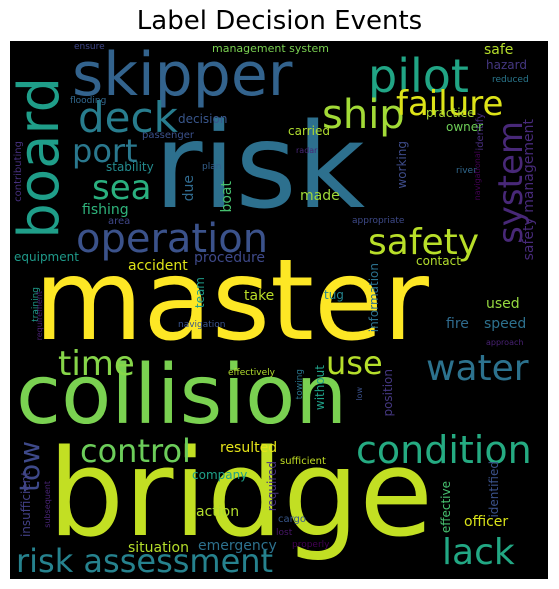 The image size is (559, 589). What do you see at coordinates (284, 533) in the screenshot?
I see `word-lost: lost` at bounding box center [284, 533].